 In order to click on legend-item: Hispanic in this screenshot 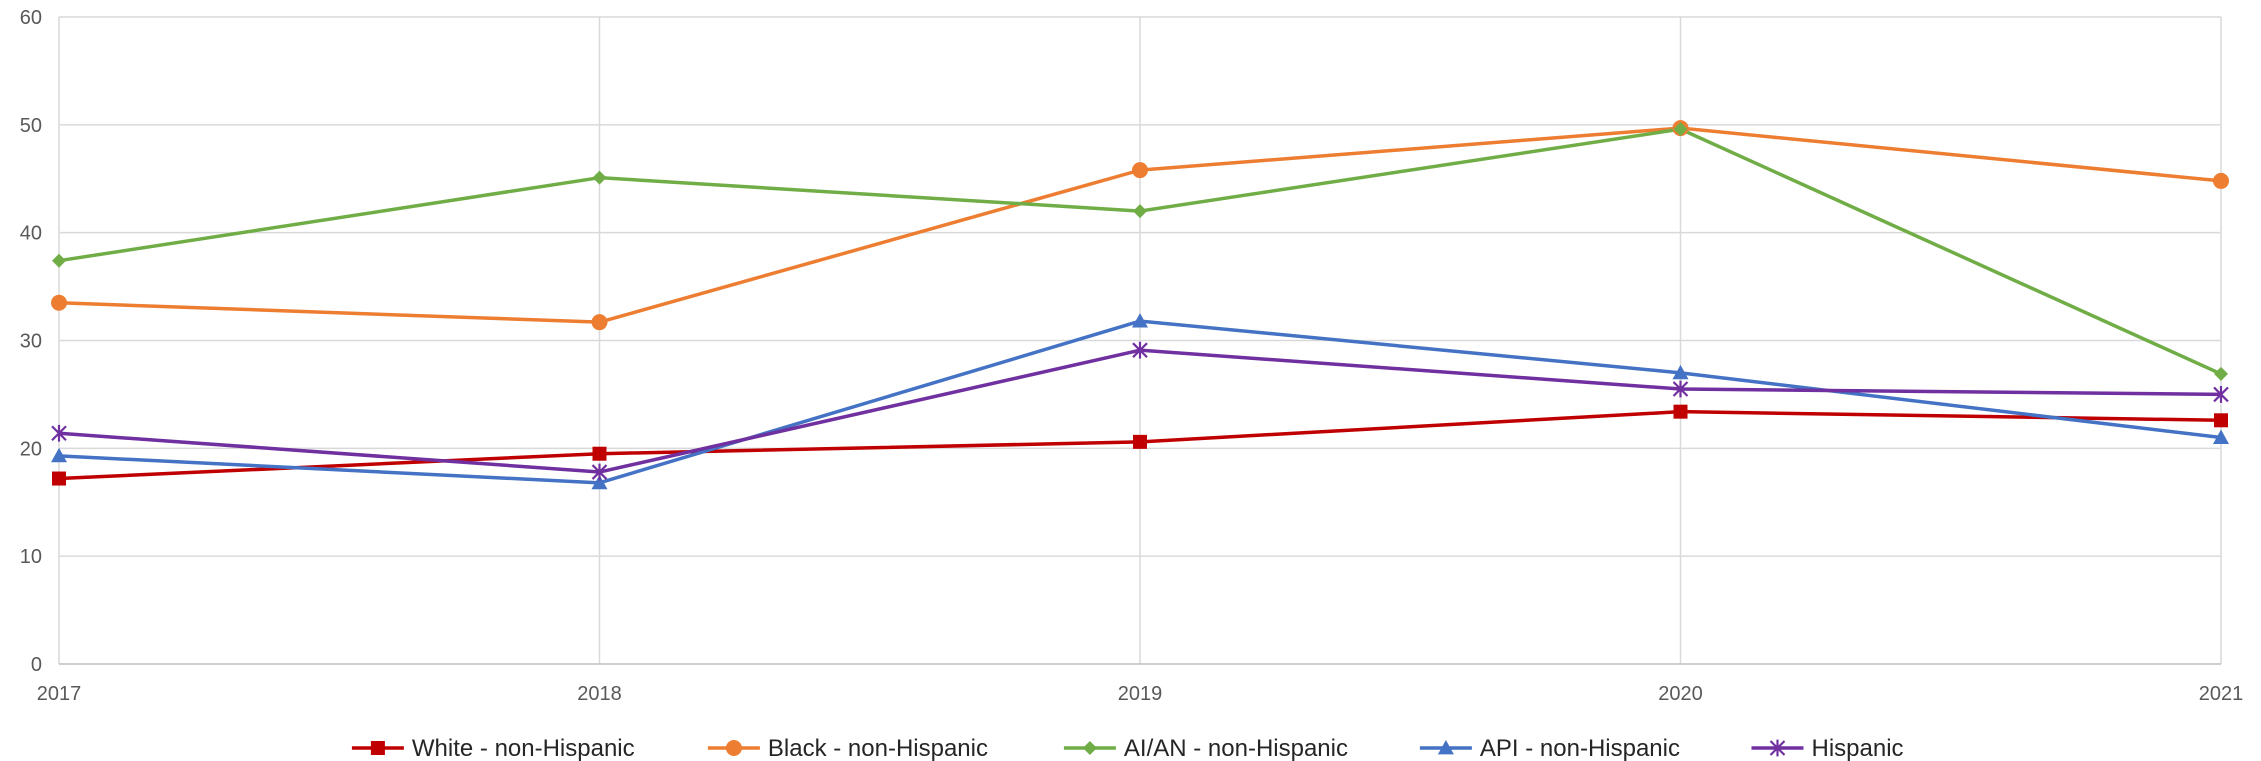, I will do `click(1827, 748)`.